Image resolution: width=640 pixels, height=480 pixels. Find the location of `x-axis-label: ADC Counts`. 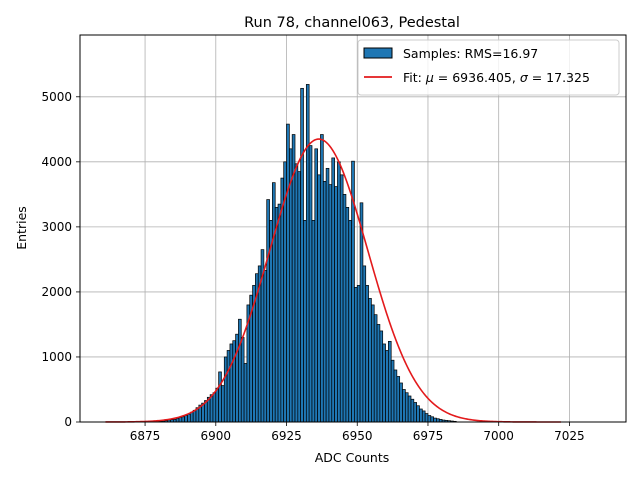

x-axis-label: ADC Counts is located at coordinates (352, 457).